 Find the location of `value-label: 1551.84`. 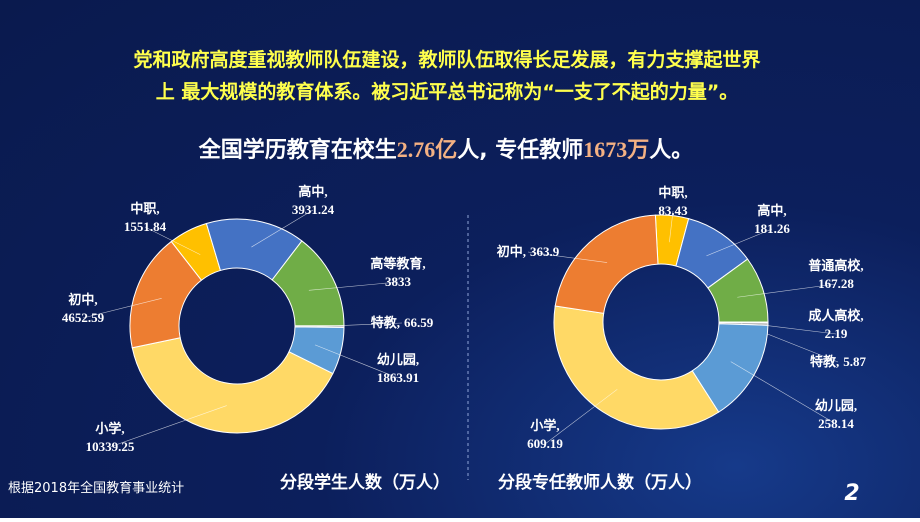

value-label: 1551.84 is located at coordinates (145, 226).